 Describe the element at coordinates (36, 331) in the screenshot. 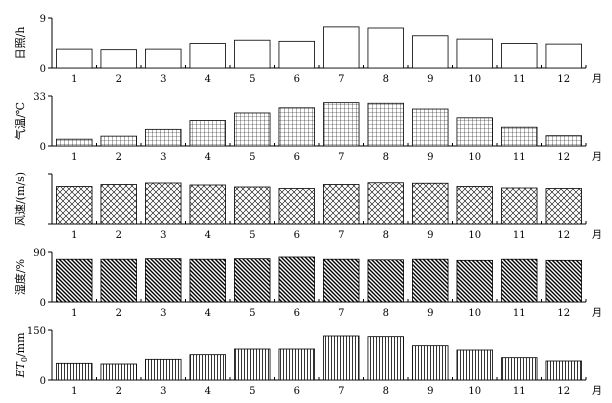

I see `y-tick-label: 150` at that location.